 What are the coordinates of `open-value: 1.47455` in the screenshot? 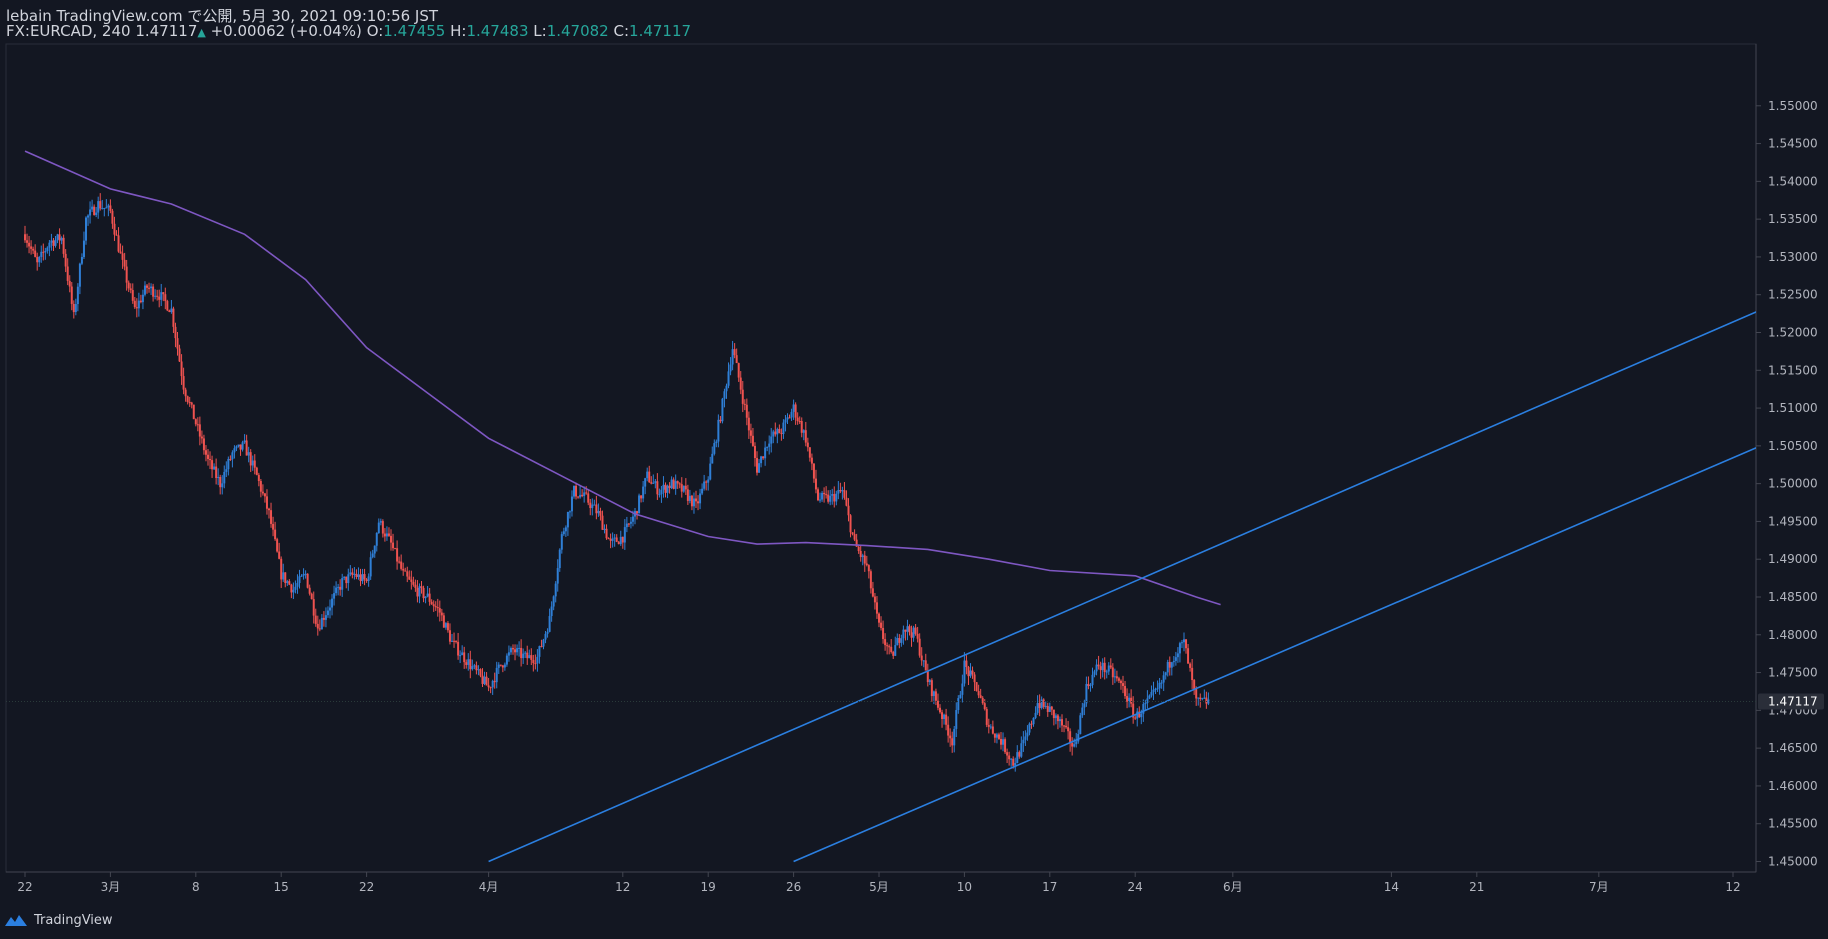 It's located at (414, 31).